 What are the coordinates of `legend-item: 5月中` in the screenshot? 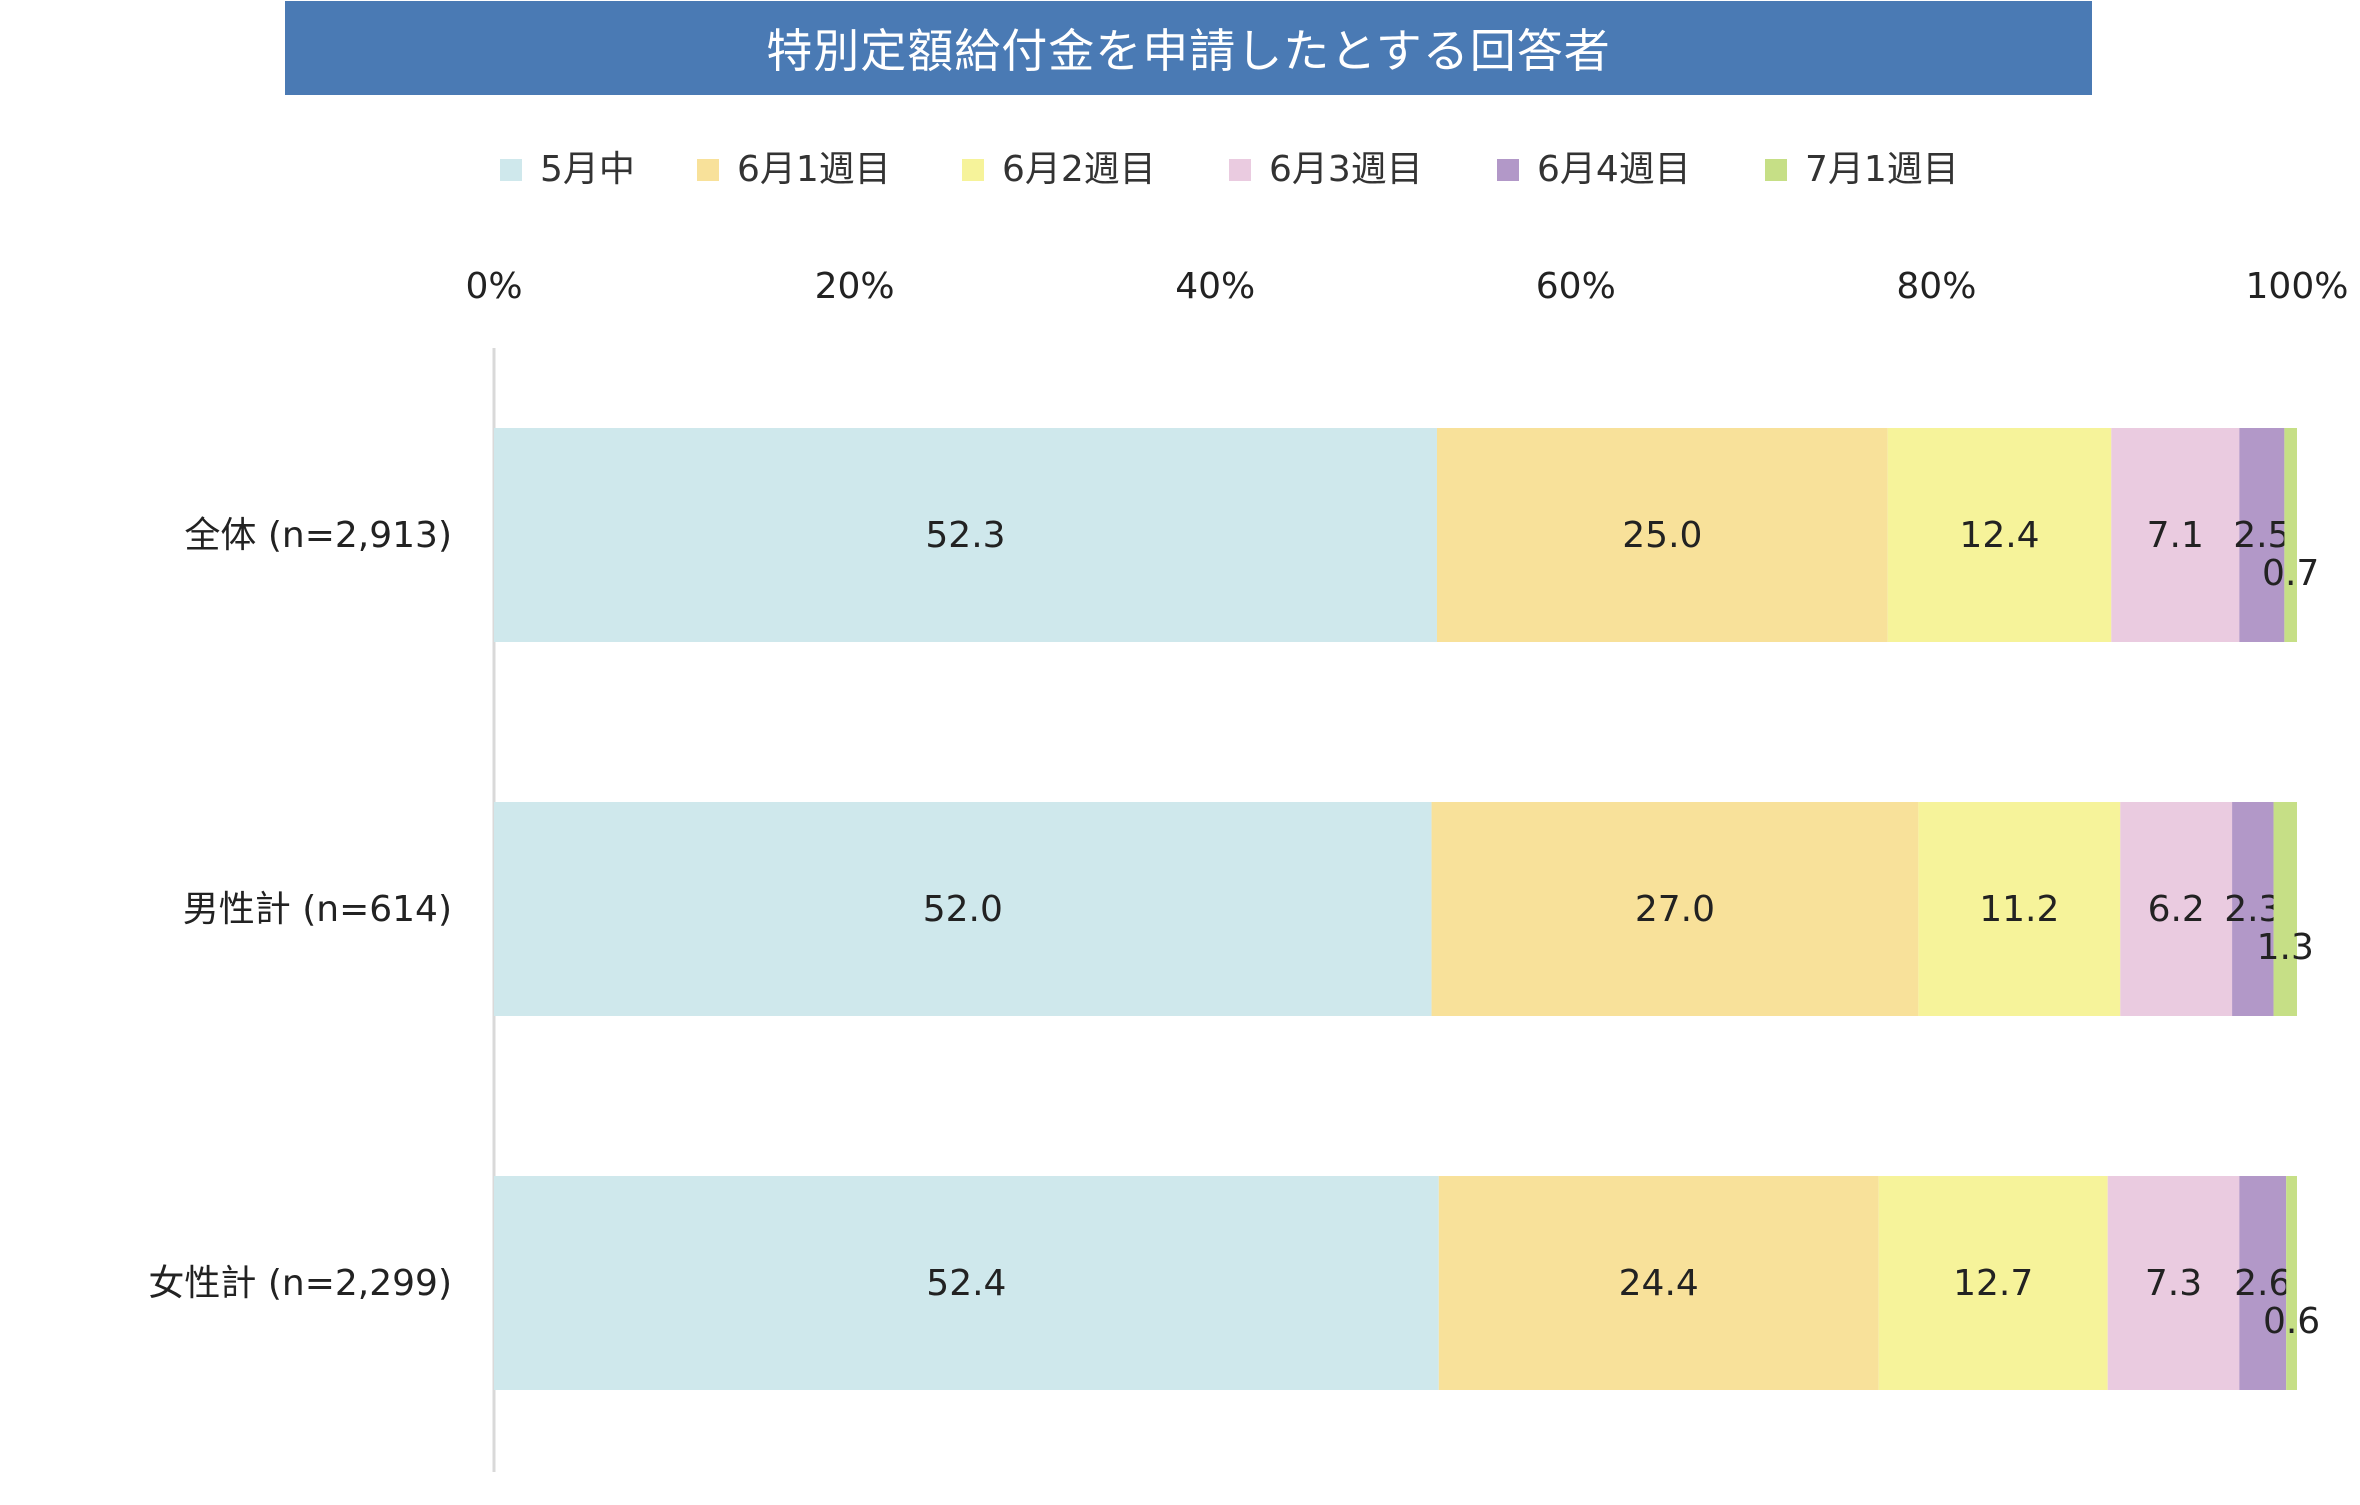 It's located at (567, 166).